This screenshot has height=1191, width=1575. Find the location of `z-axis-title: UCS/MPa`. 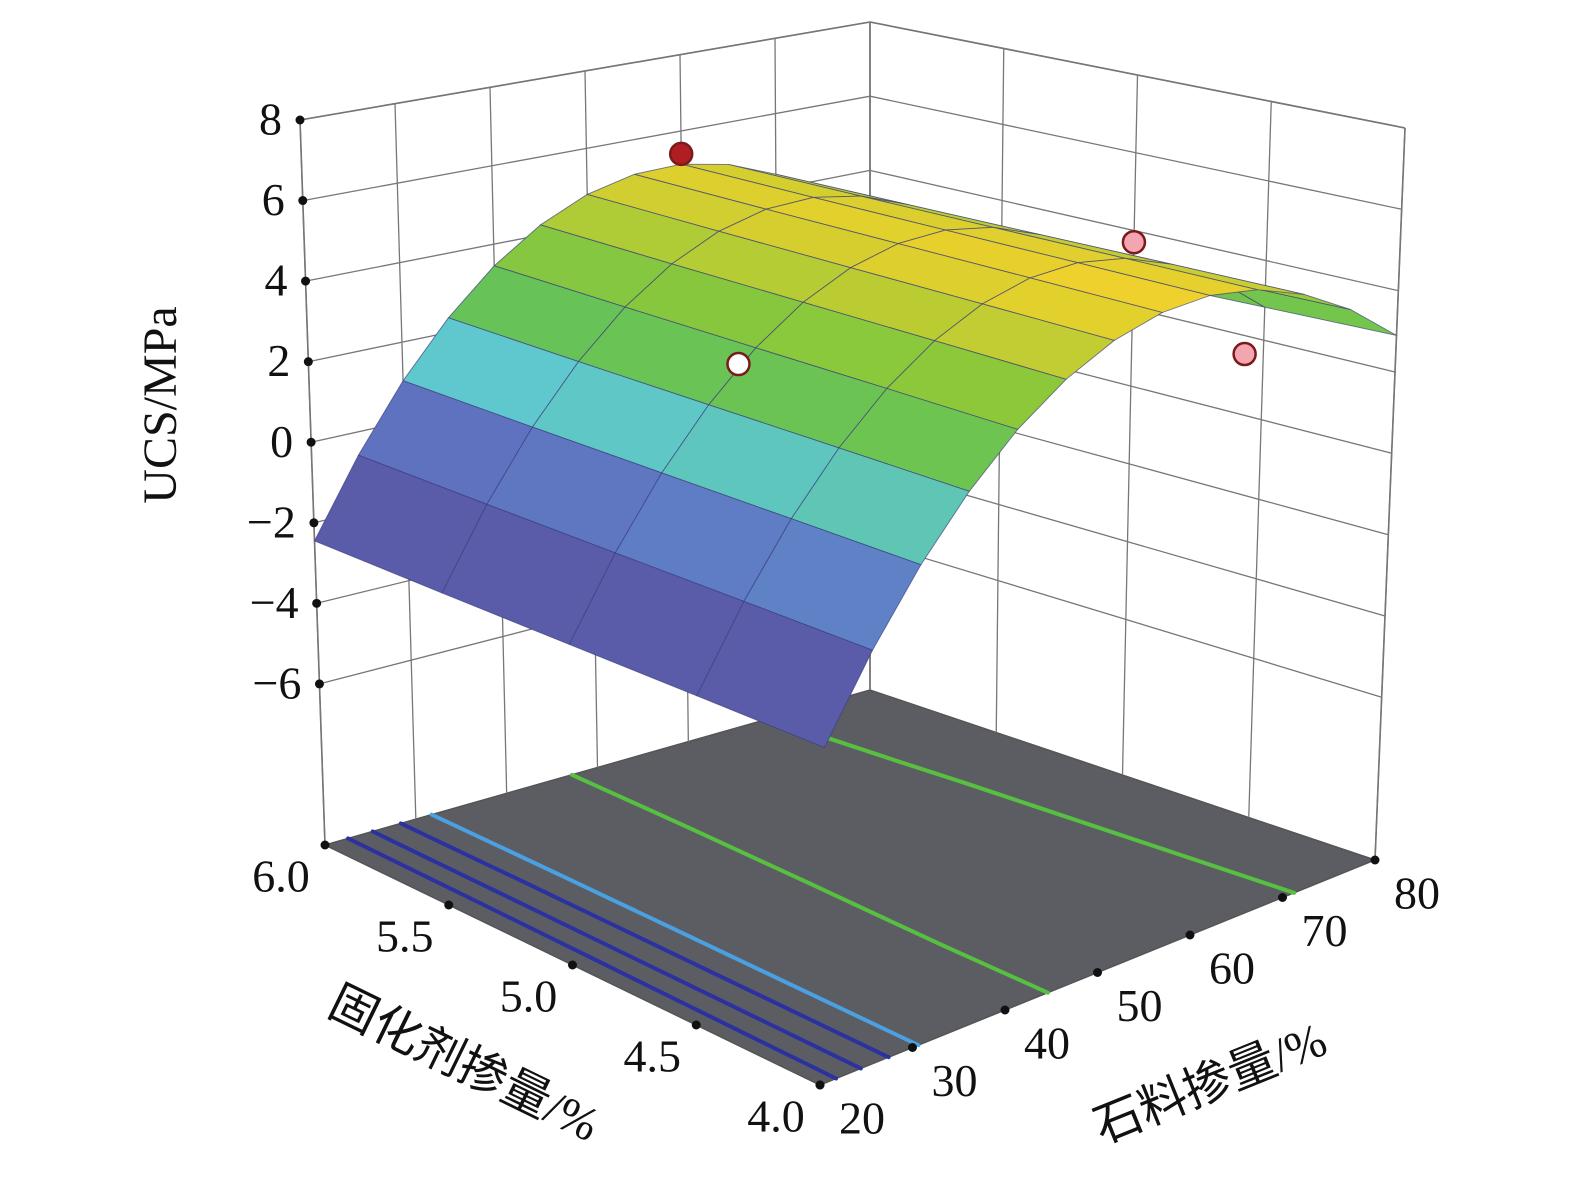

z-axis-title: UCS/MPa is located at coordinates (160, 404).